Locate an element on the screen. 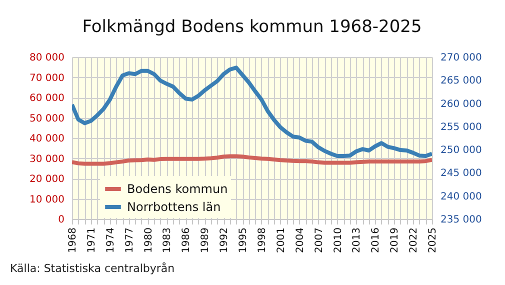  y-tick-label: 50 000 is located at coordinates (47, 118).